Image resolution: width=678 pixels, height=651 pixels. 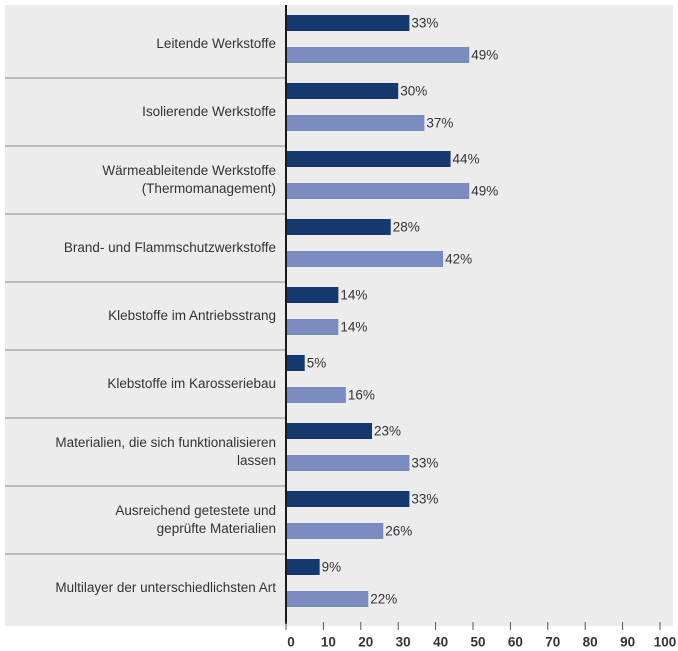 I want to click on category-label: Klebstoffe im Antriebsstrang, so click(x=192, y=315).